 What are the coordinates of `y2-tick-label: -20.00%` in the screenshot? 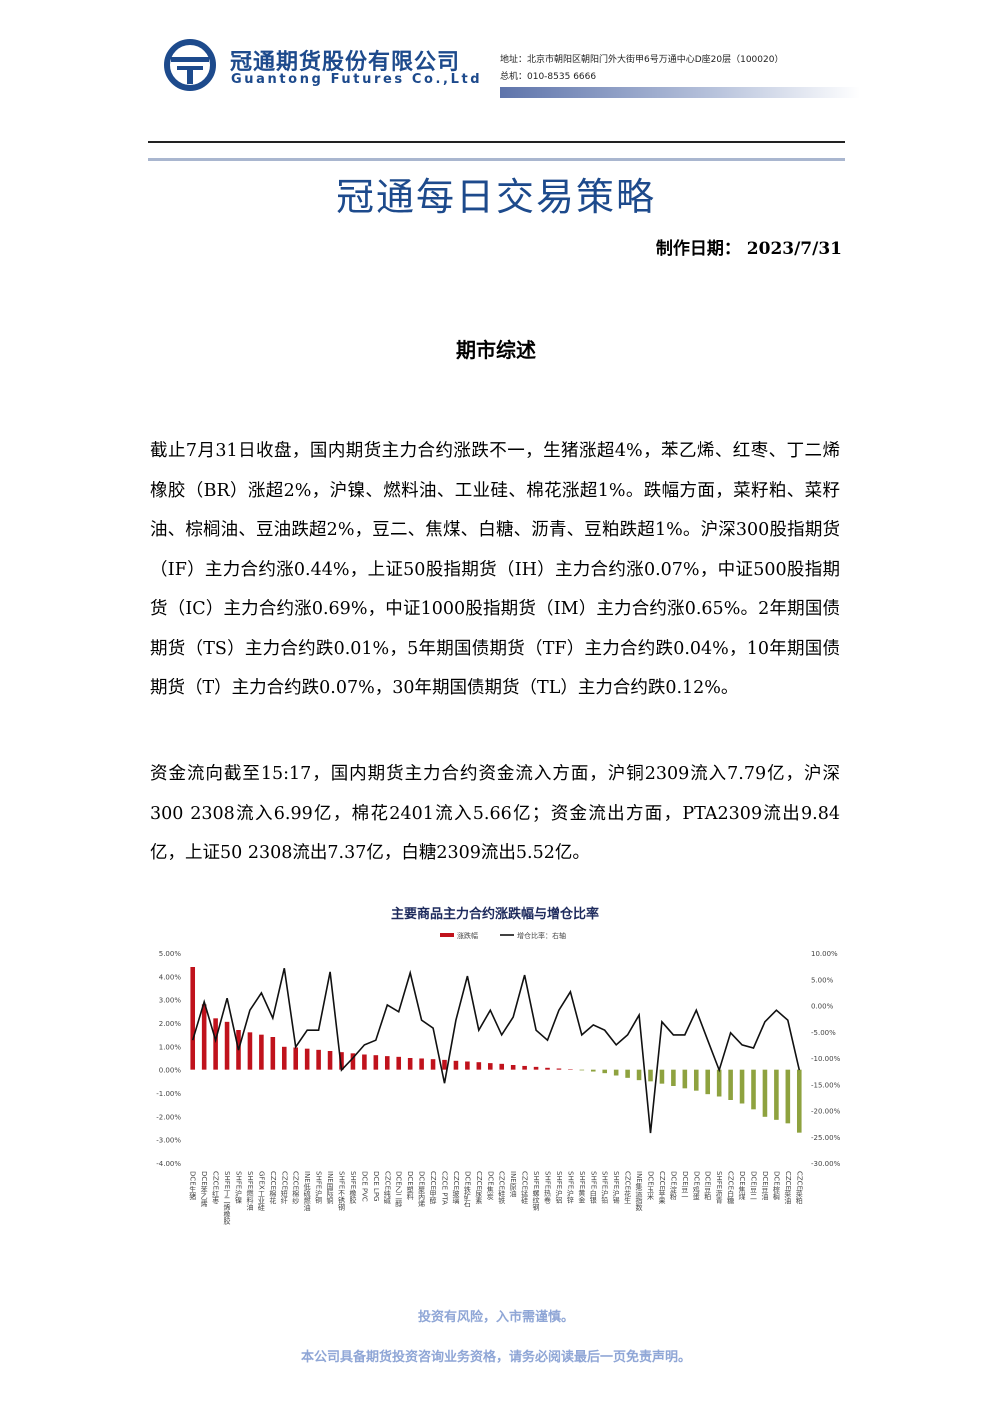 It's located at (826, 1112).